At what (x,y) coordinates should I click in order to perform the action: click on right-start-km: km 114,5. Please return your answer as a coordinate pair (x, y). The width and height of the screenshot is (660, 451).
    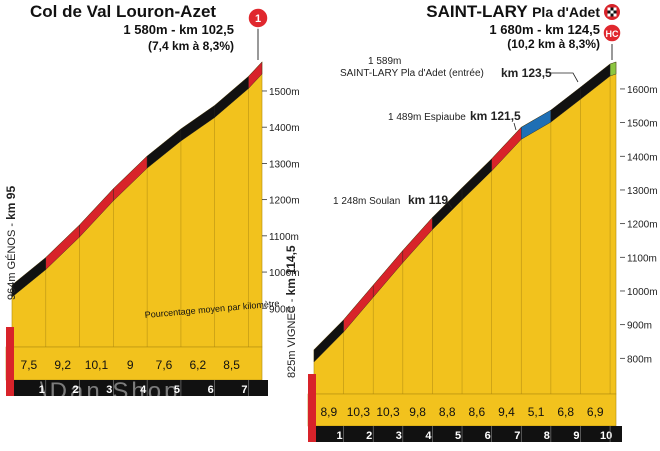
    Looking at the image, I should click on (291, 270).